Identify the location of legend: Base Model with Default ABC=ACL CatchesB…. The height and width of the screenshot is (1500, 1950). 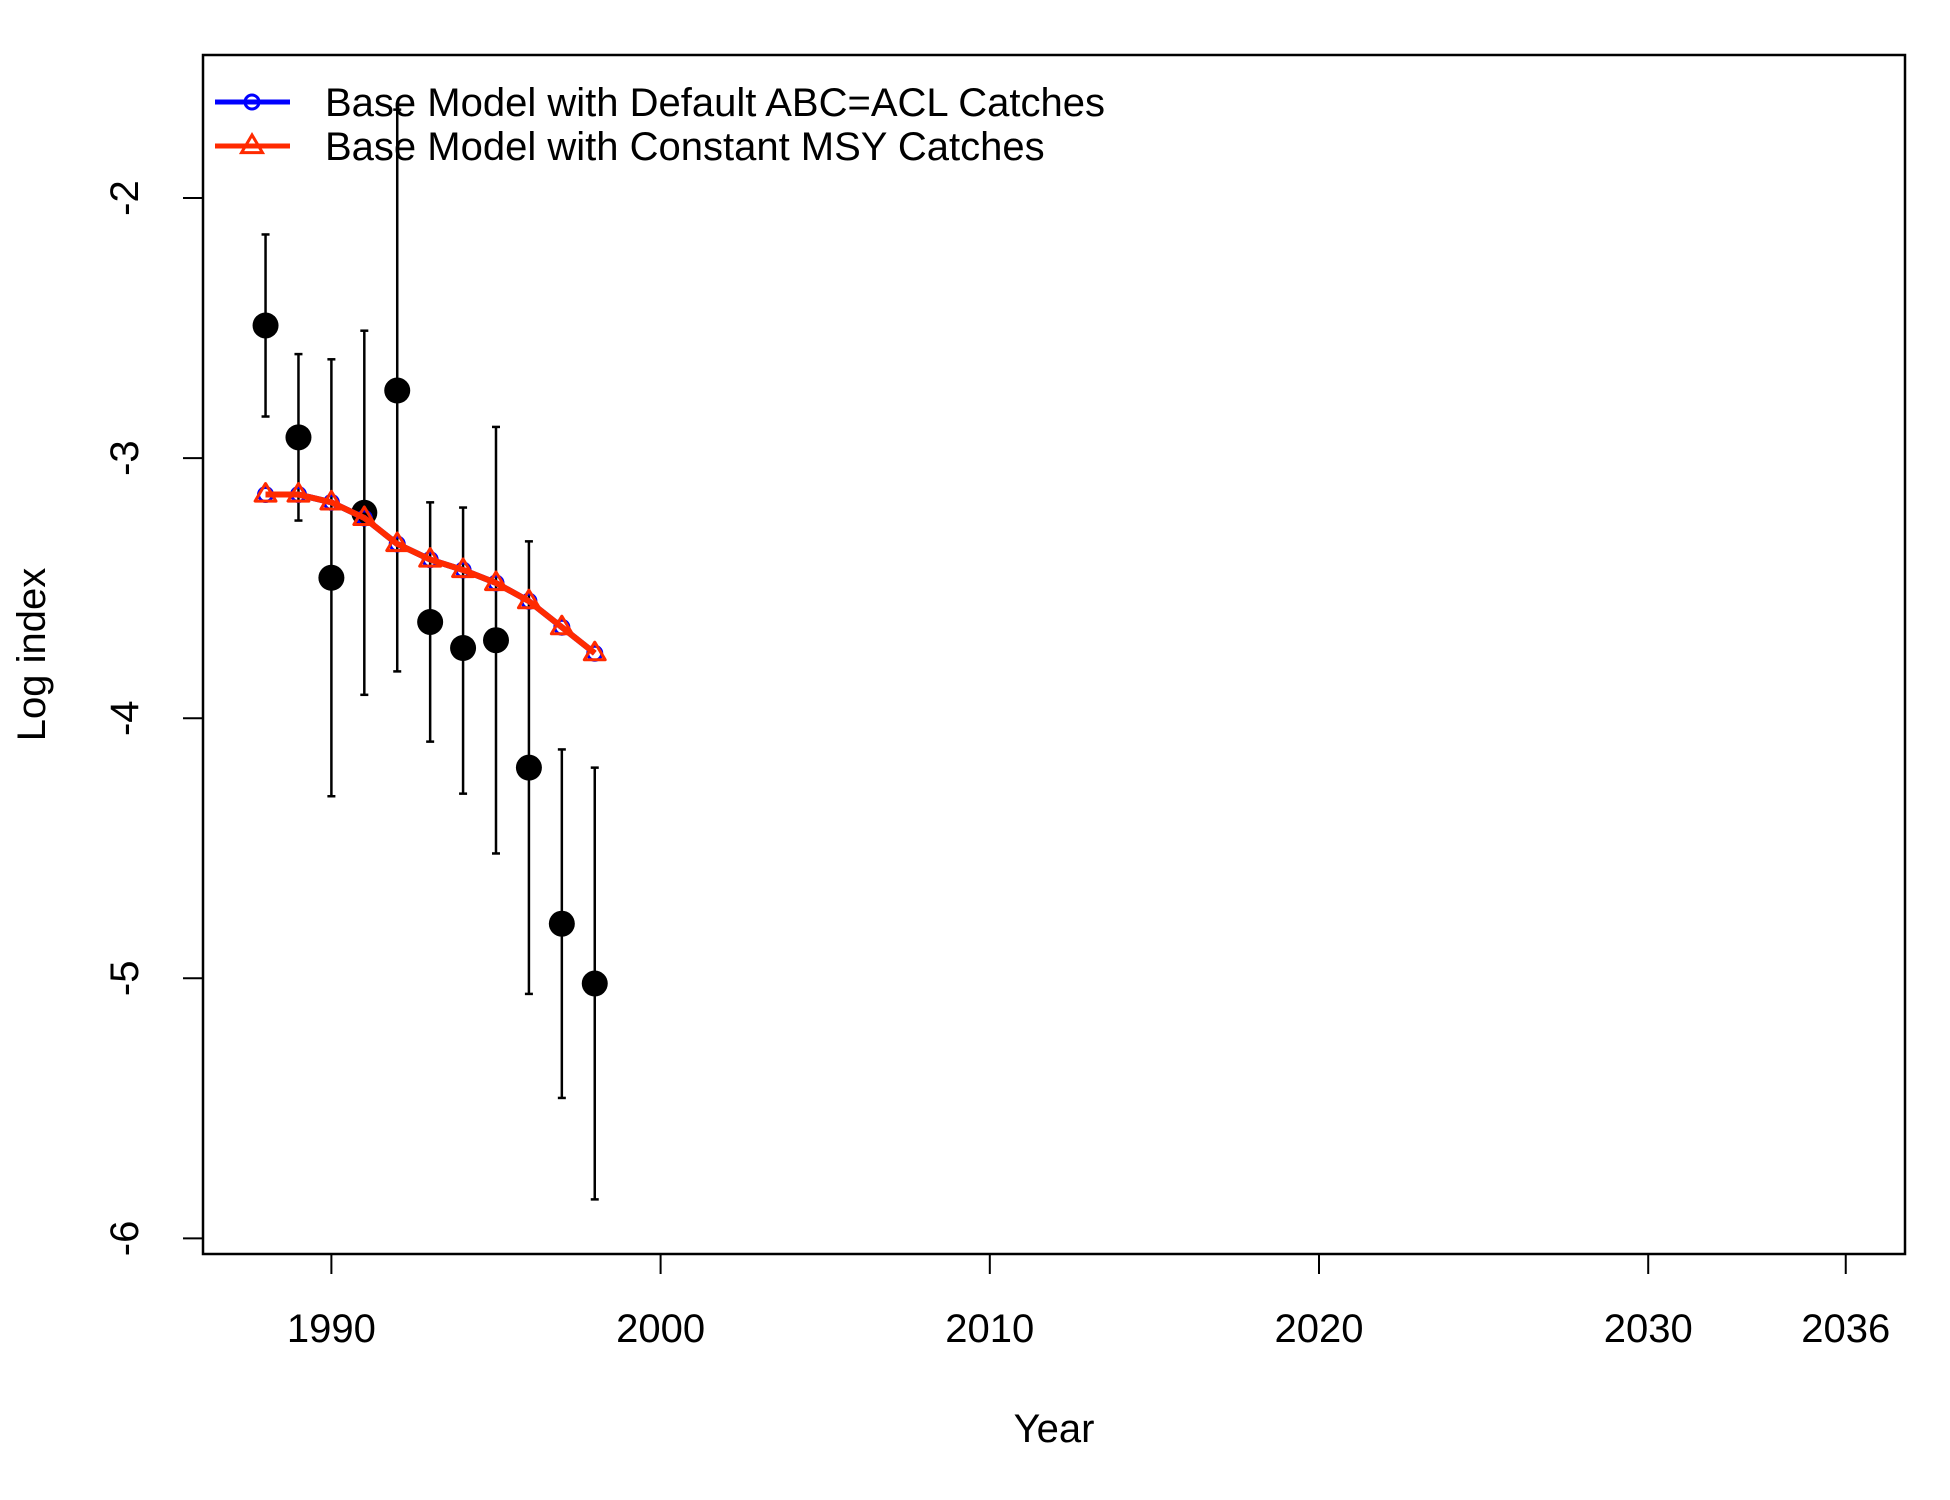
(660, 125).